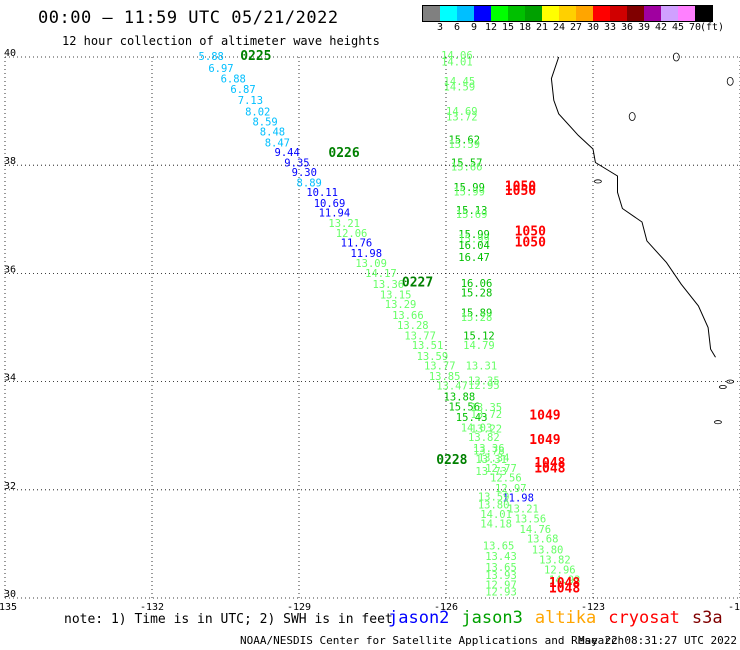  I want to click on legend-tick-label: 33, so click(610, 27).